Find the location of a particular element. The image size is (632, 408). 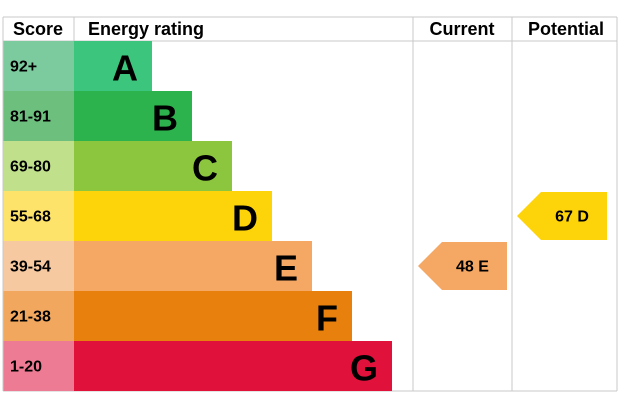

header-potential: Potential is located at coordinates (566, 29).